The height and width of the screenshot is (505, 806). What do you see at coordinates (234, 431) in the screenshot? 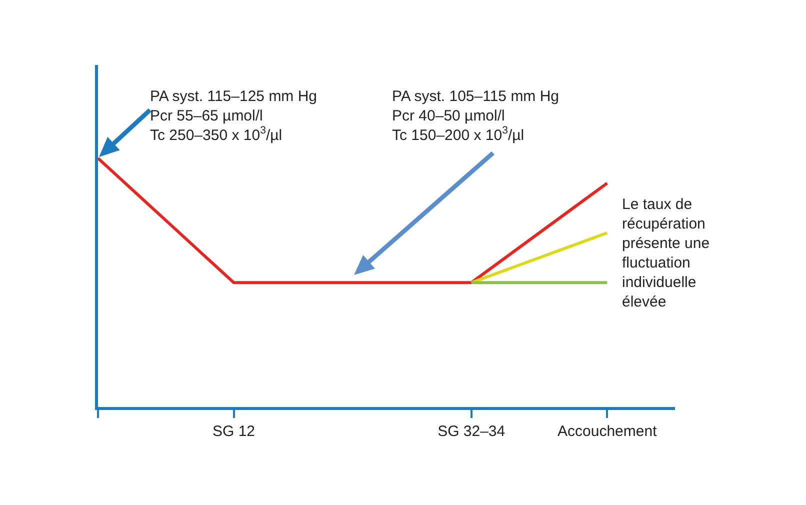
I see `x-tick-label: SG 12` at bounding box center [234, 431].